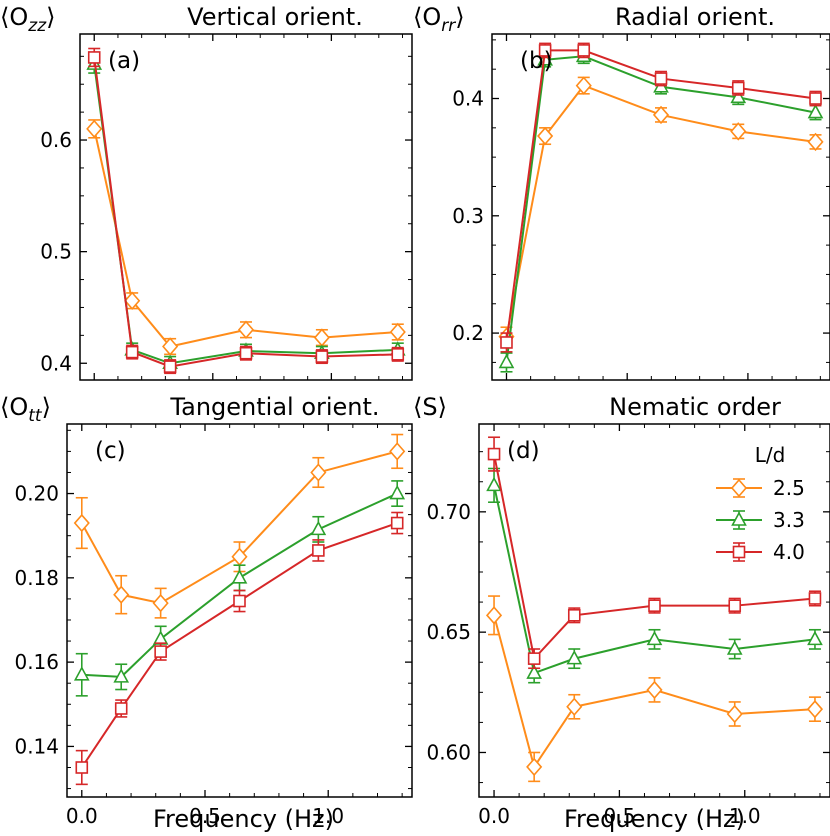  What do you see at coordinates (425, 407) in the screenshot?
I see `y-label-base: ⟨S` at bounding box center [425, 407].